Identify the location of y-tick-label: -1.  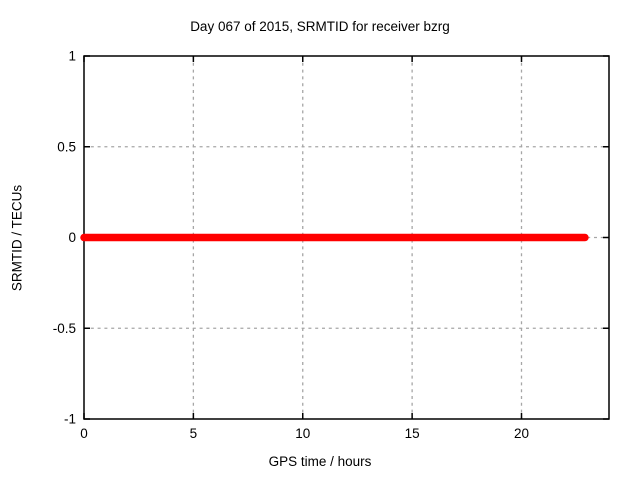
(70, 419).